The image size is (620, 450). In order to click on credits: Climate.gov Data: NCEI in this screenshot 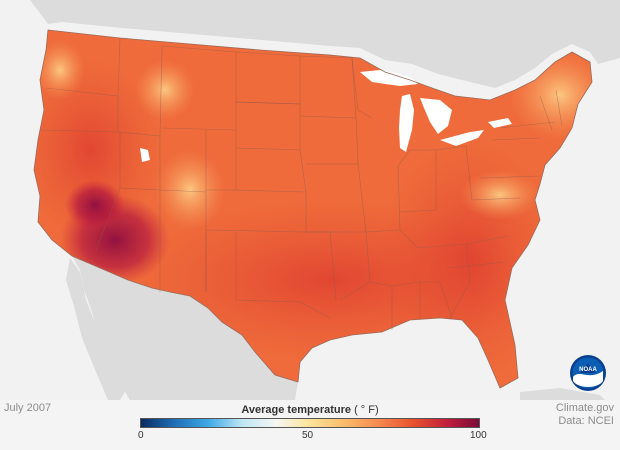, I will do `click(585, 415)`.